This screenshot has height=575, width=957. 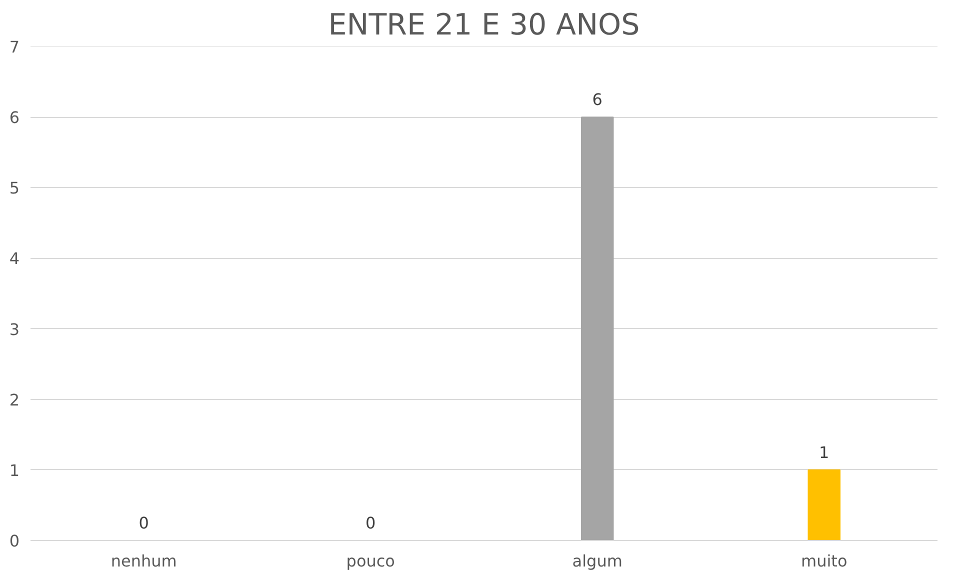 I want to click on y-tick-label: 5, so click(x=14, y=188).